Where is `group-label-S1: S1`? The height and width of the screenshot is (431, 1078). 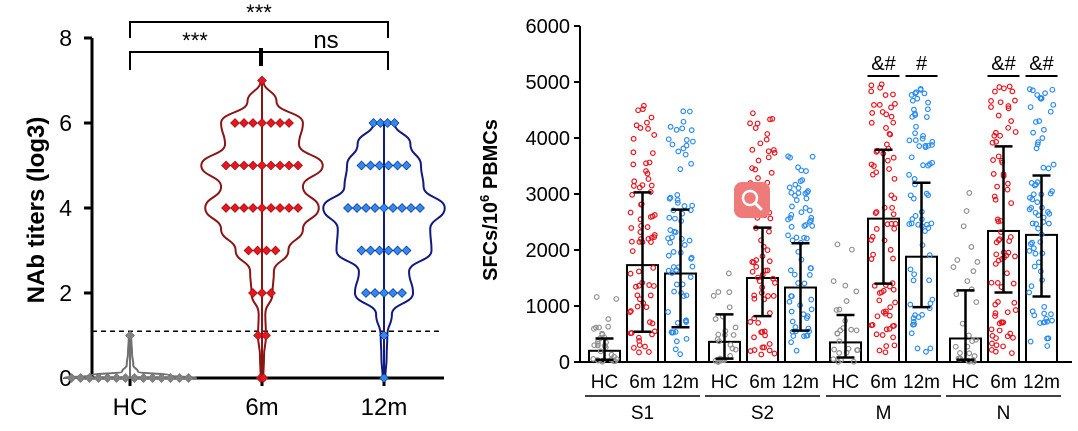 group-label-S1: S1 is located at coordinates (642, 413).